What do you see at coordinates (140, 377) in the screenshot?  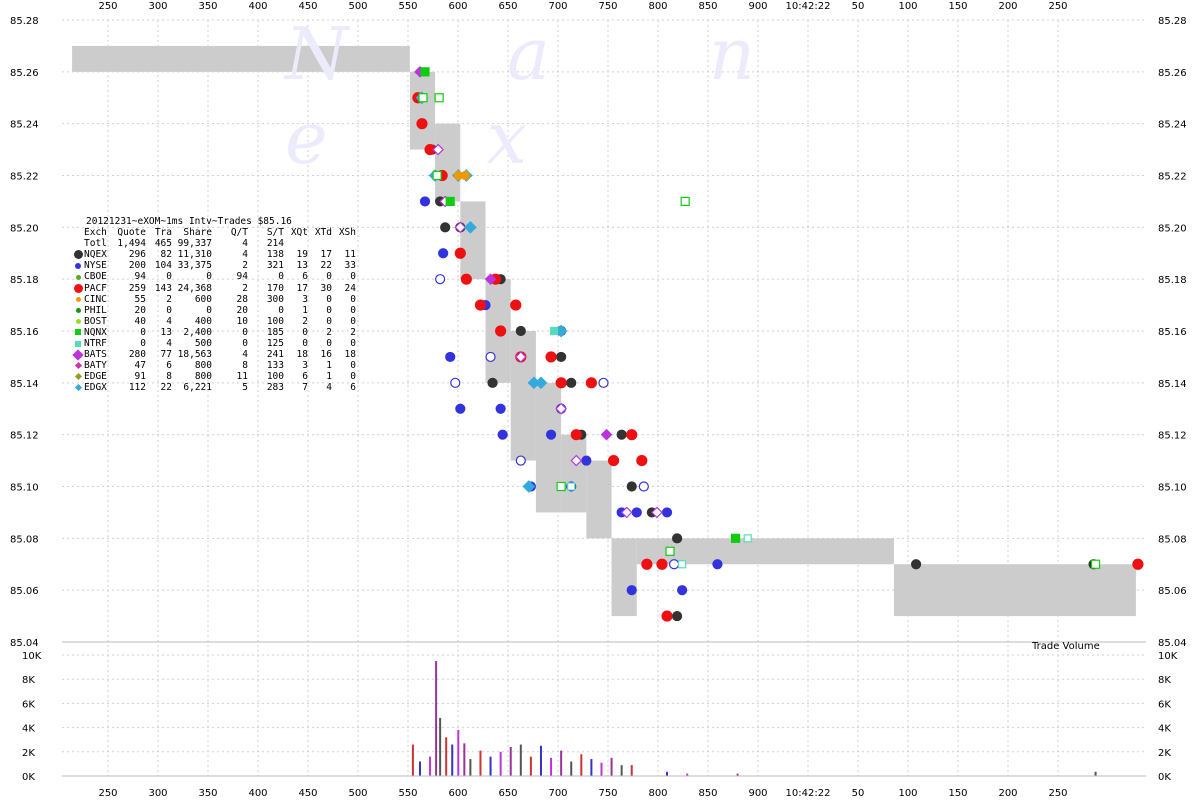 I see `stats-cell: 91` at bounding box center [140, 377].